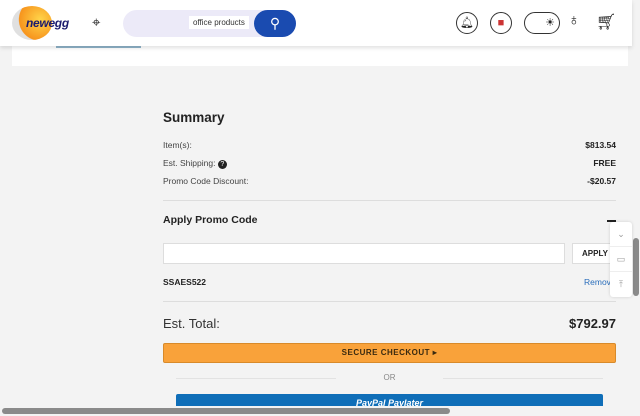  What do you see at coordinates (621, 284) in the screenshot?
I see `back-to-top-icon: ⤒` at bounding box center [621, 284].